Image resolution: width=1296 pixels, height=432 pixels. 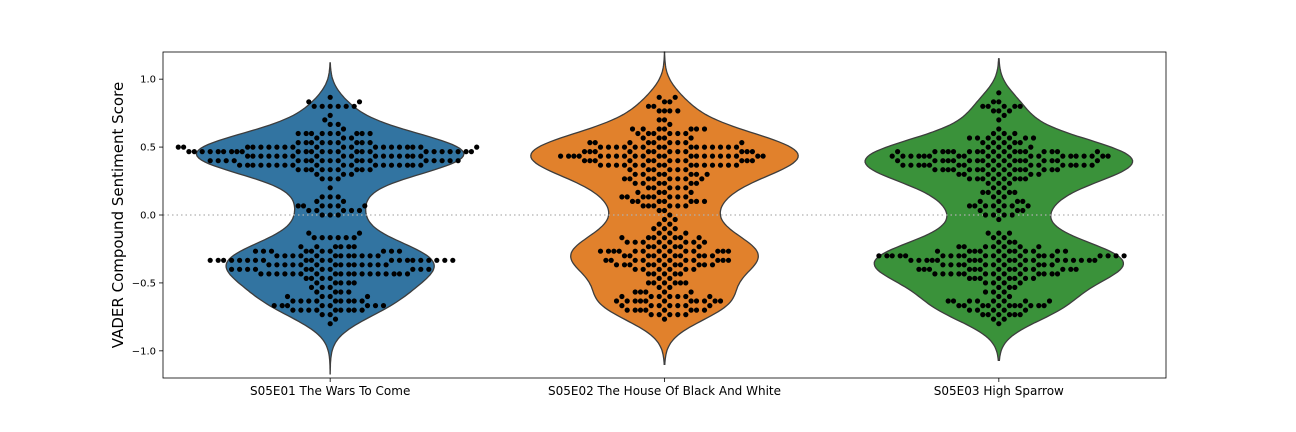 I want to click on y-tick-label: 0.0, so click(x=148, y=216).